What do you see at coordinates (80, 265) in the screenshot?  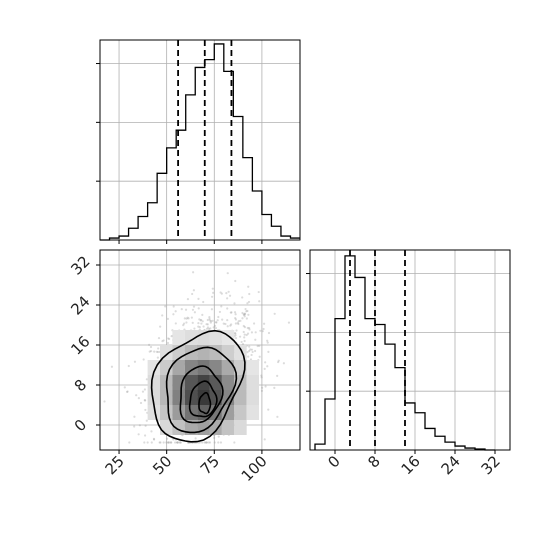 I see `joint-ytick-label-4: 32` at bounding box center [80, 265].